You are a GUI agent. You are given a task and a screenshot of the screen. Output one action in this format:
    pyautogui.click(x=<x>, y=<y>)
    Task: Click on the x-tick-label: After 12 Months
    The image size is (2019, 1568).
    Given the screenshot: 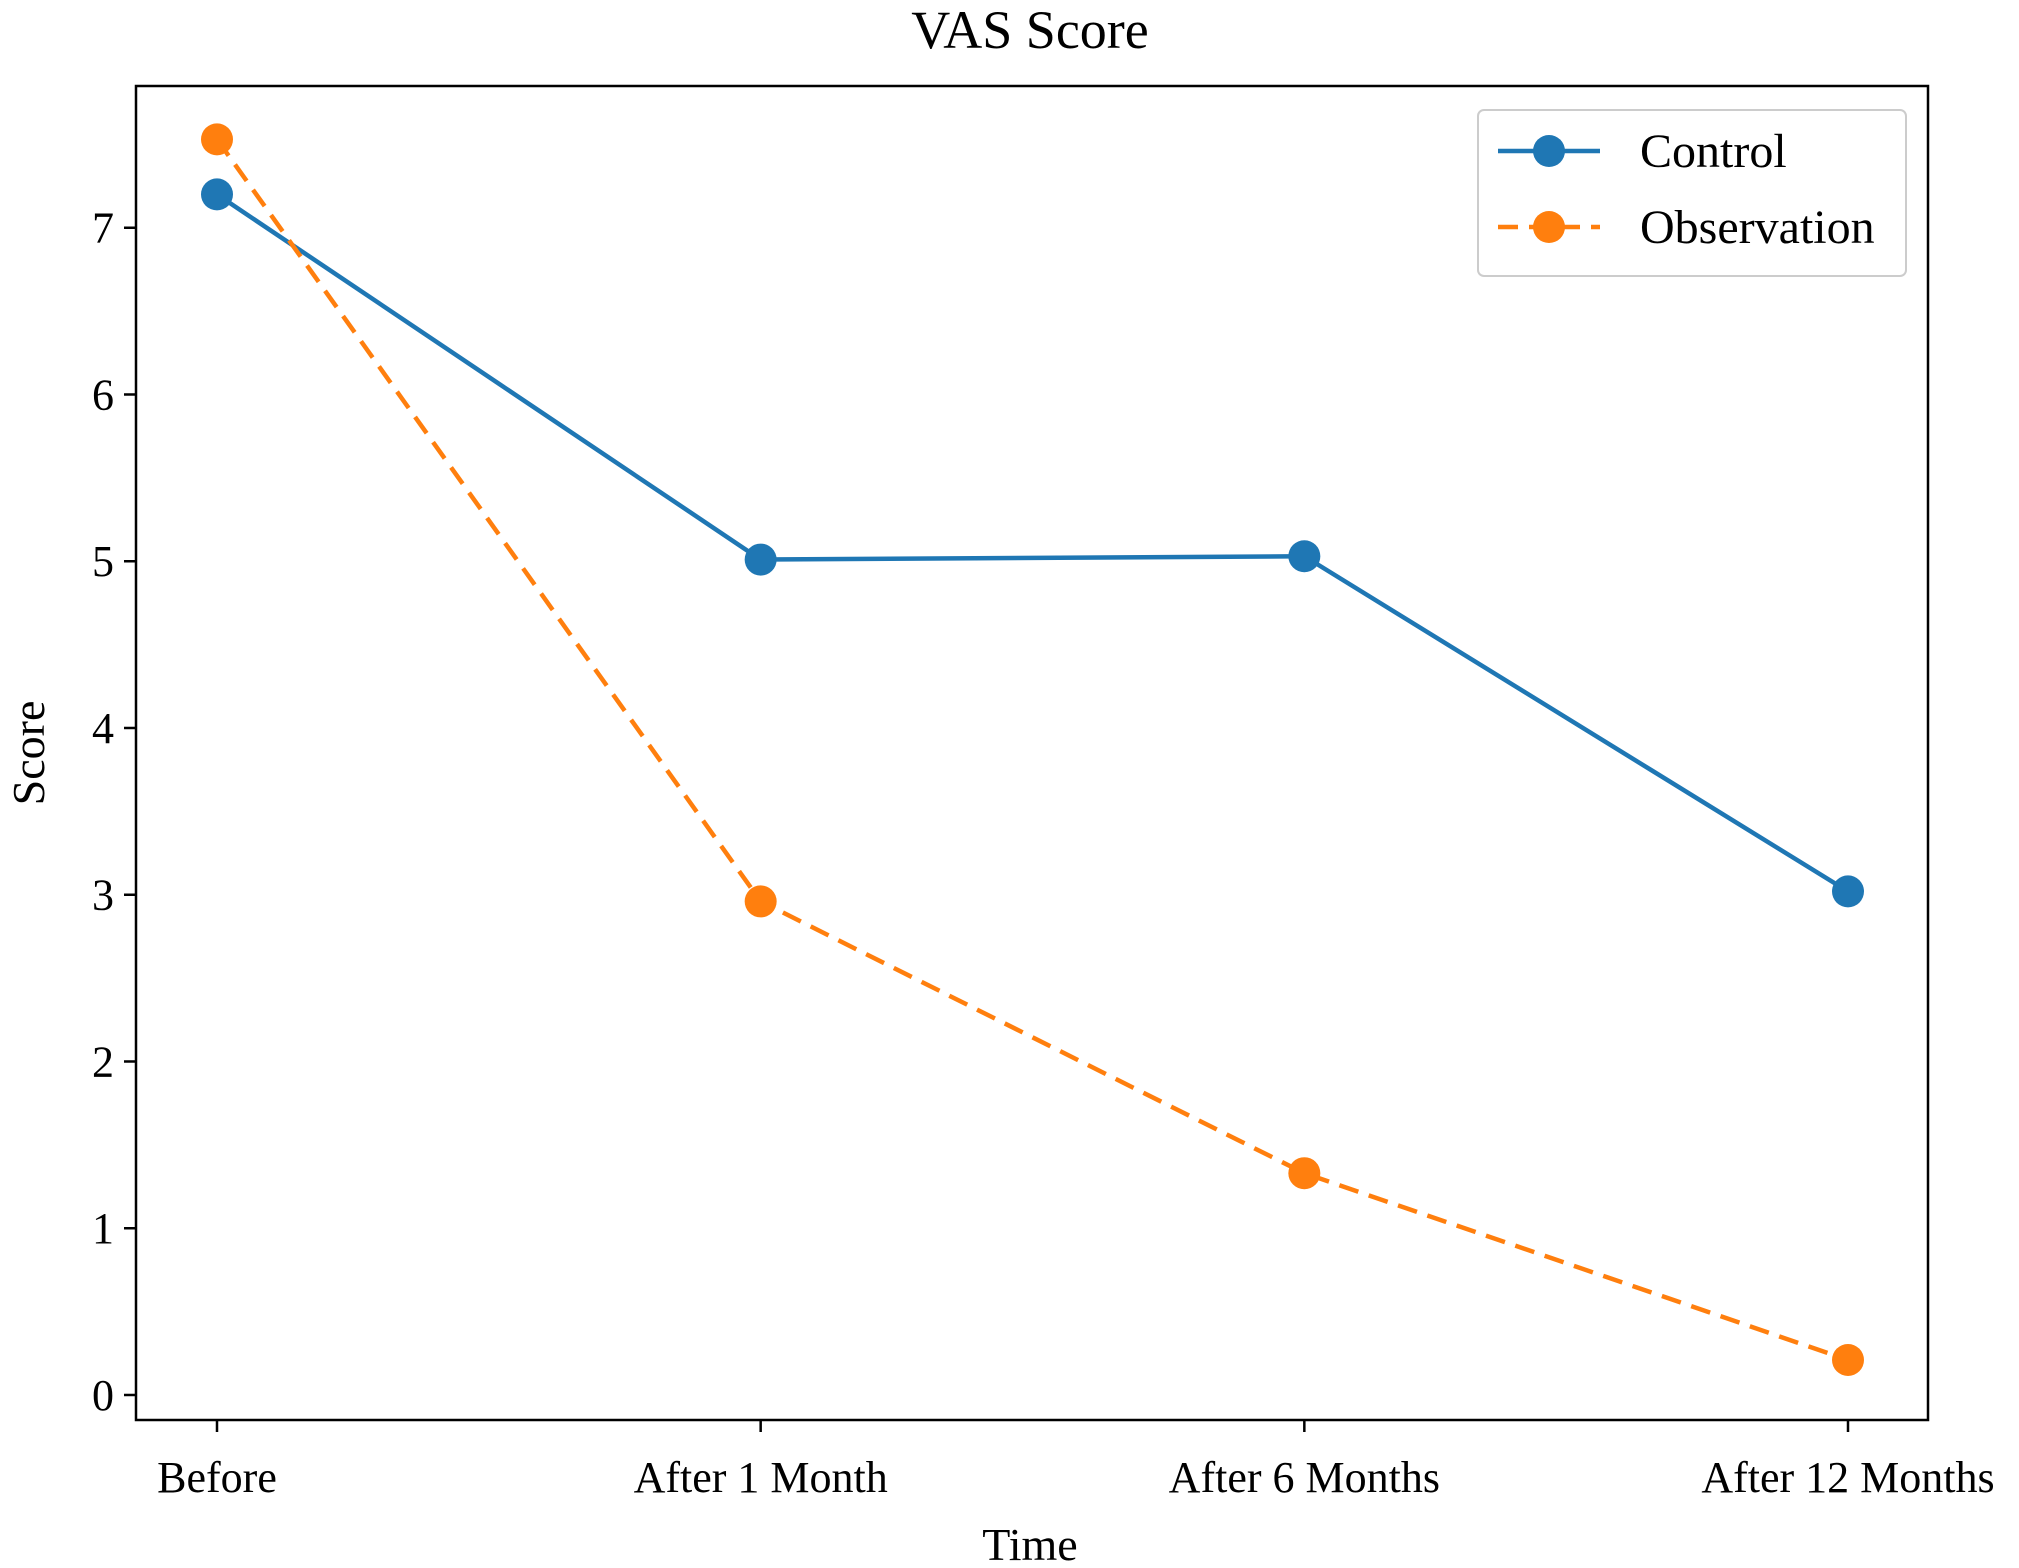 What is the action you would take?
    pyautogui.click(x=1847, y=1477)
    